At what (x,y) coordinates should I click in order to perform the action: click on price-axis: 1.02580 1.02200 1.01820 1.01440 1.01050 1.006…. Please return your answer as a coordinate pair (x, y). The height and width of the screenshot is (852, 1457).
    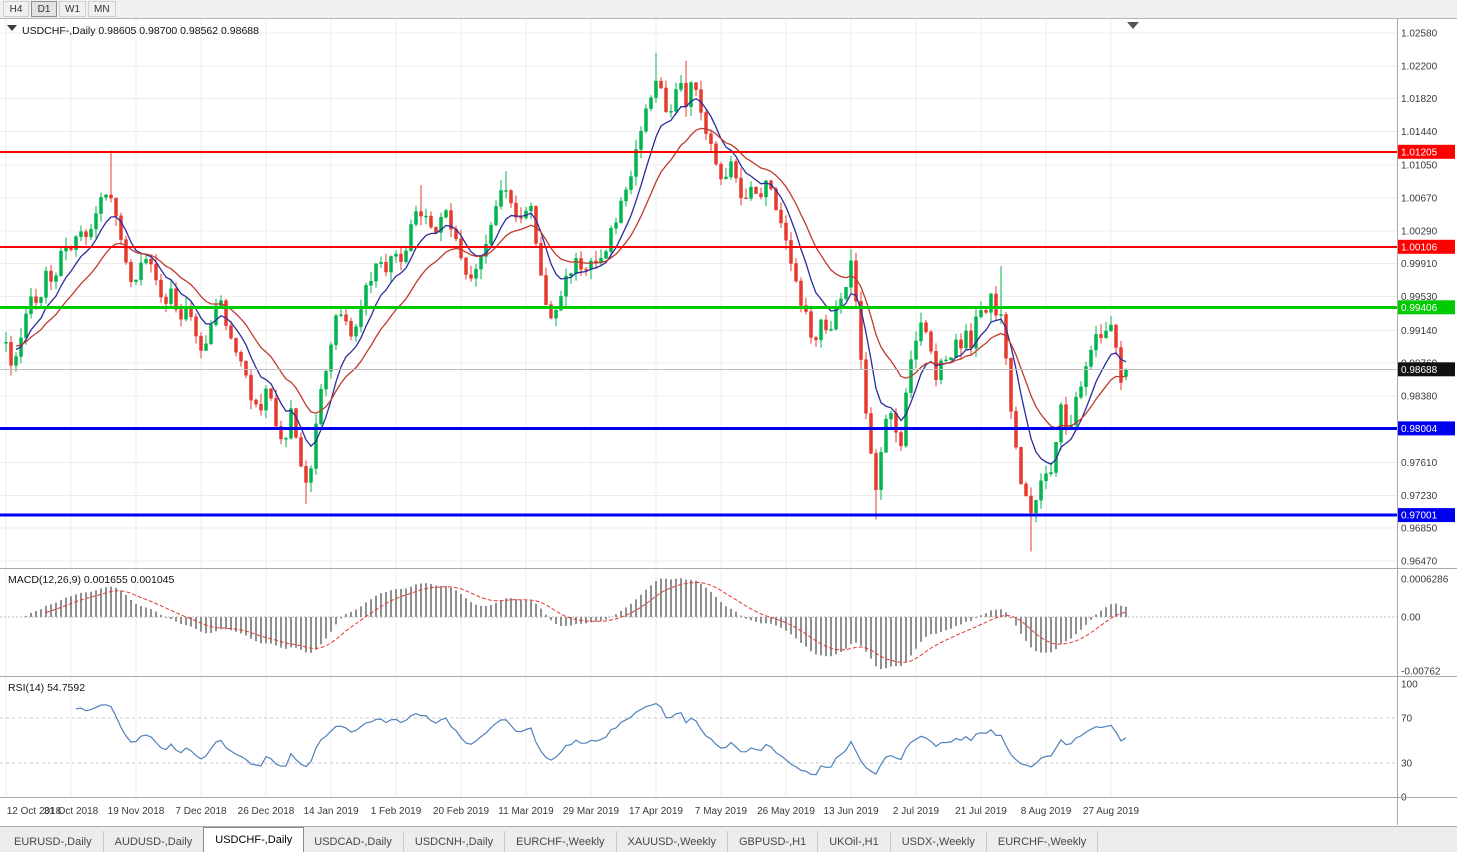
    Looking at the image, I should click on (1426, 416).